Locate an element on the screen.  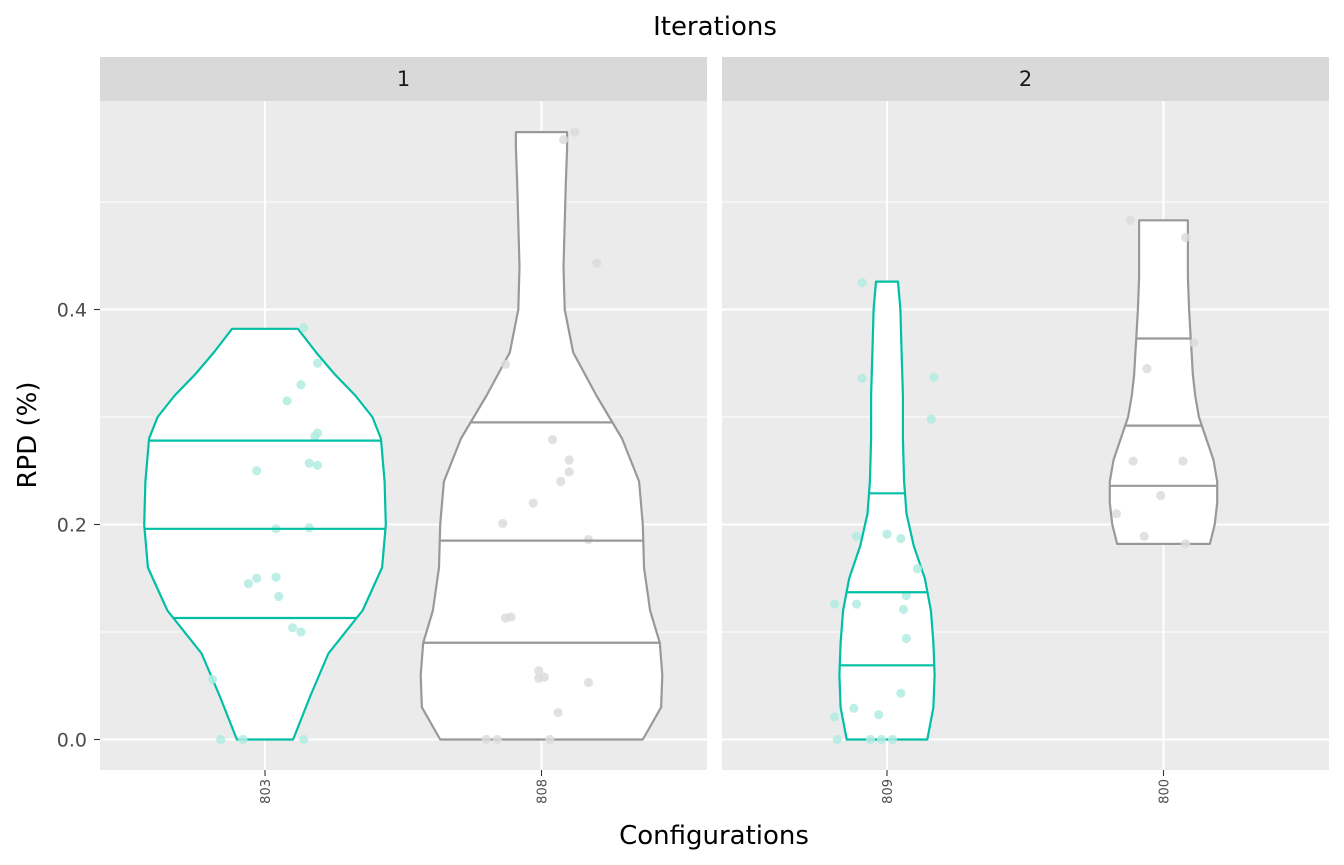
x-tick-label: 803 is located at coordinates (266, 791).